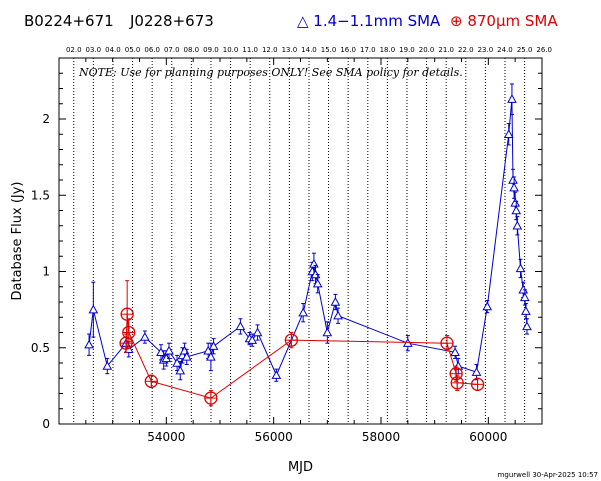  I want to click on year-tick-label: 26.0, so click(544, 50).